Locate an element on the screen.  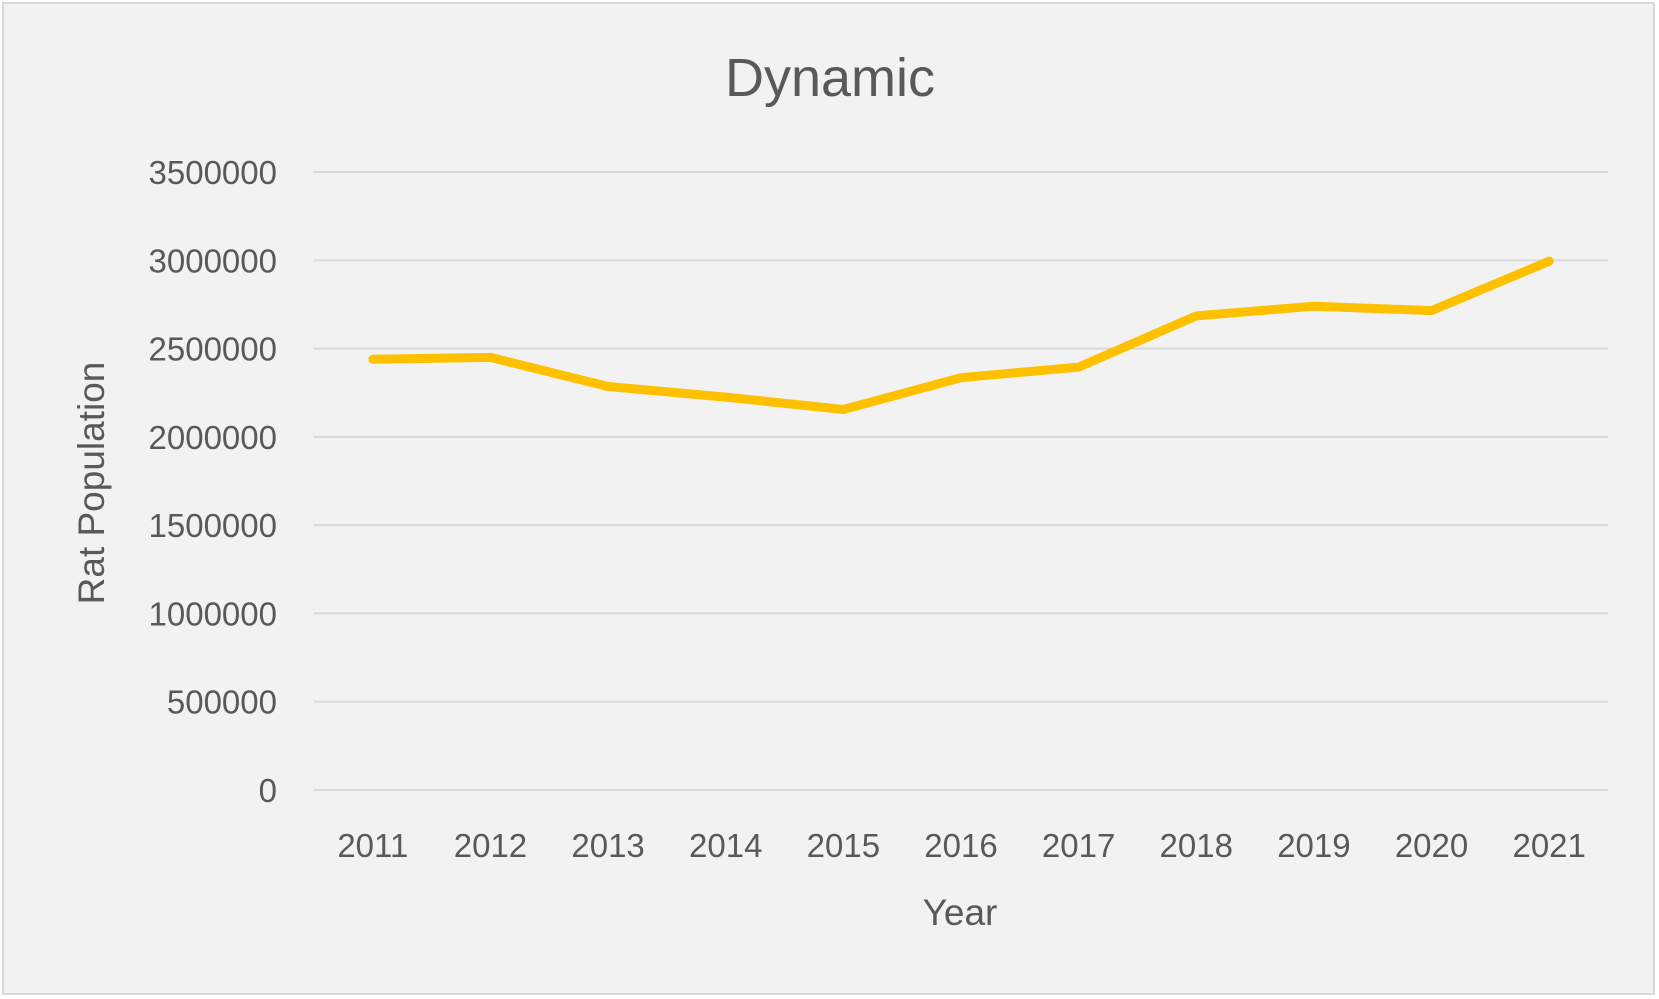
y-tick-label: 500000 is located at coordinates (222, 702).